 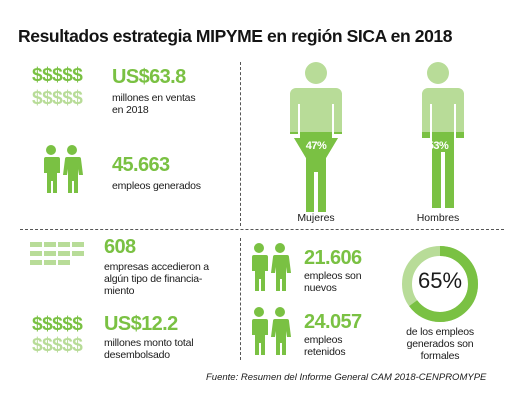 What do you see at coordinates (141, 324) in the screenshot?
I see `disbursed-value: US$12.2` at bounding box center [141, 324].